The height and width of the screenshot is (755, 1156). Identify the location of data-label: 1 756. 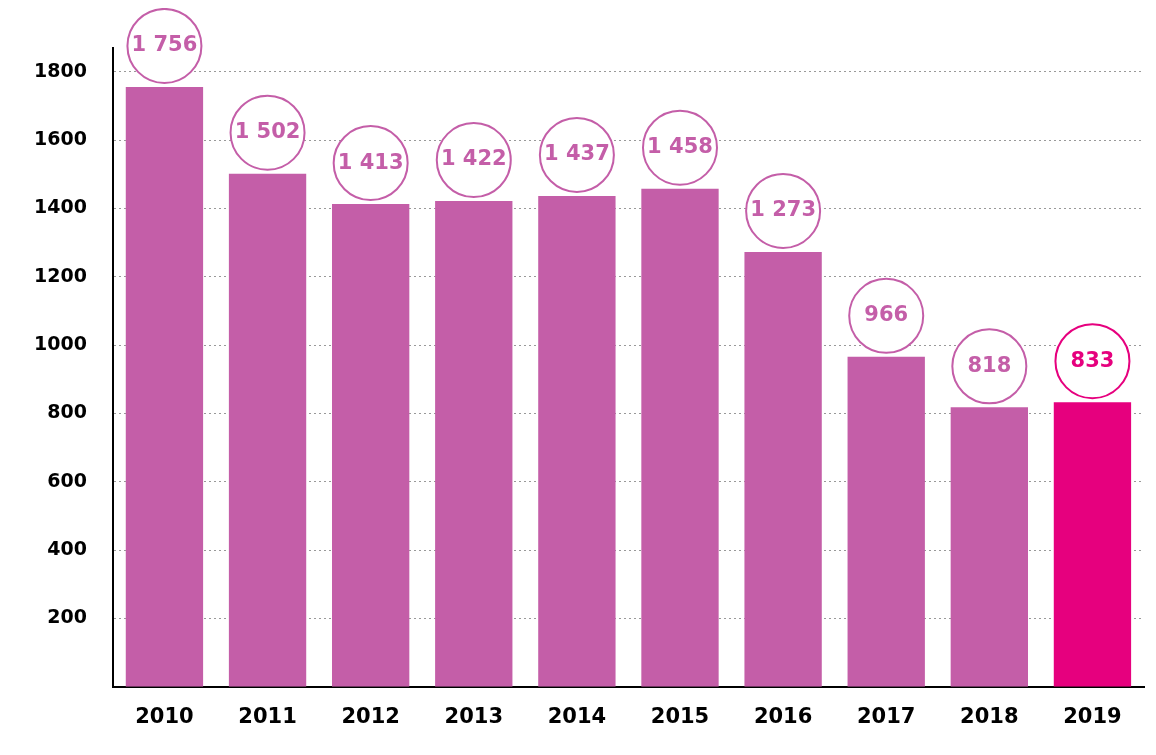
(164, 44).